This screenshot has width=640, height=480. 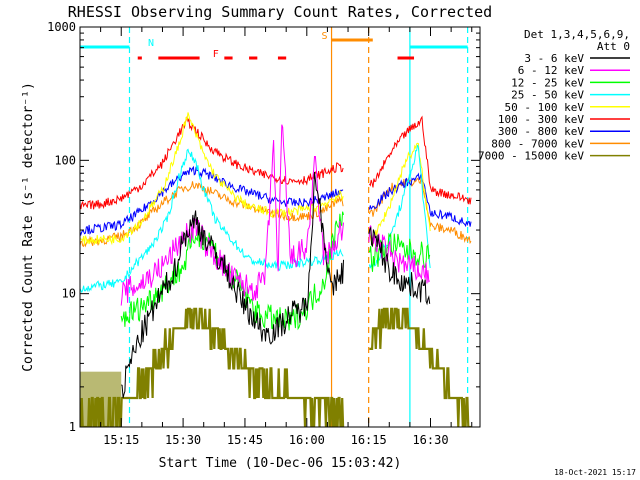 What do you see at coordinates (430, 440) in the screenshot?
I see `x-tick-label: 16:30` at bounding box center [430, 440].